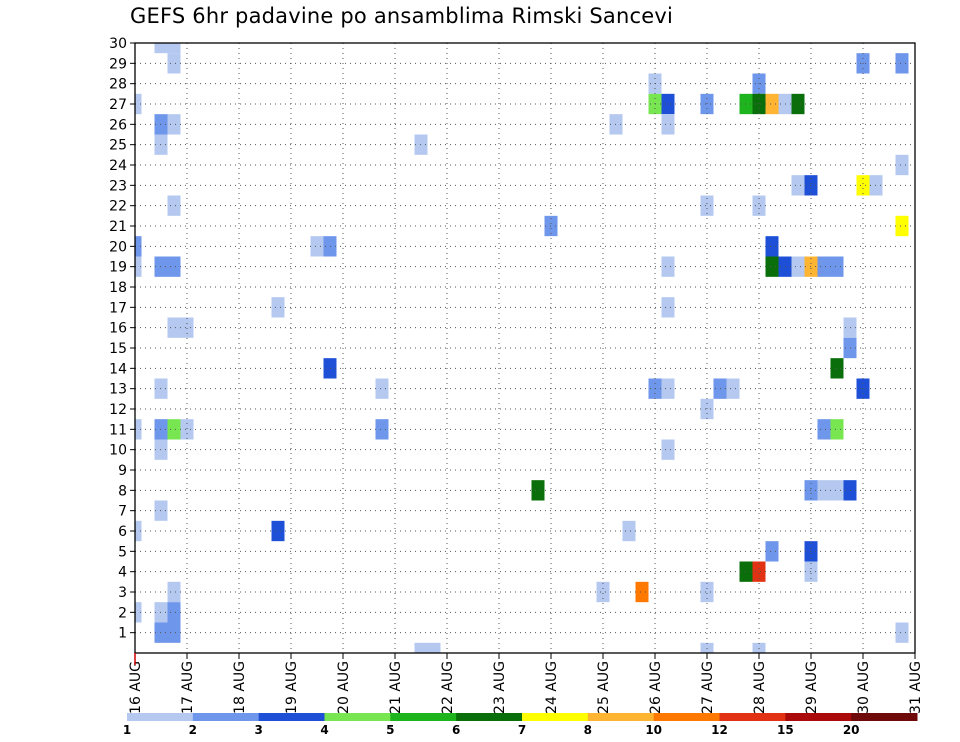  Describe the element at coordinates (118, 390) in the screenshot. I see `y-tick-label: 13` at that location.